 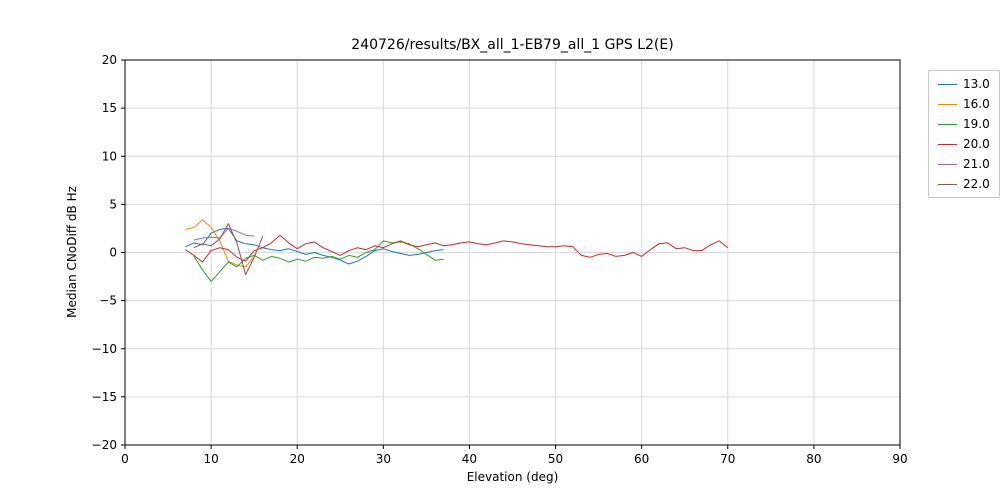 I want to click on y-tick-label: 10, so click(x=109, y=156).